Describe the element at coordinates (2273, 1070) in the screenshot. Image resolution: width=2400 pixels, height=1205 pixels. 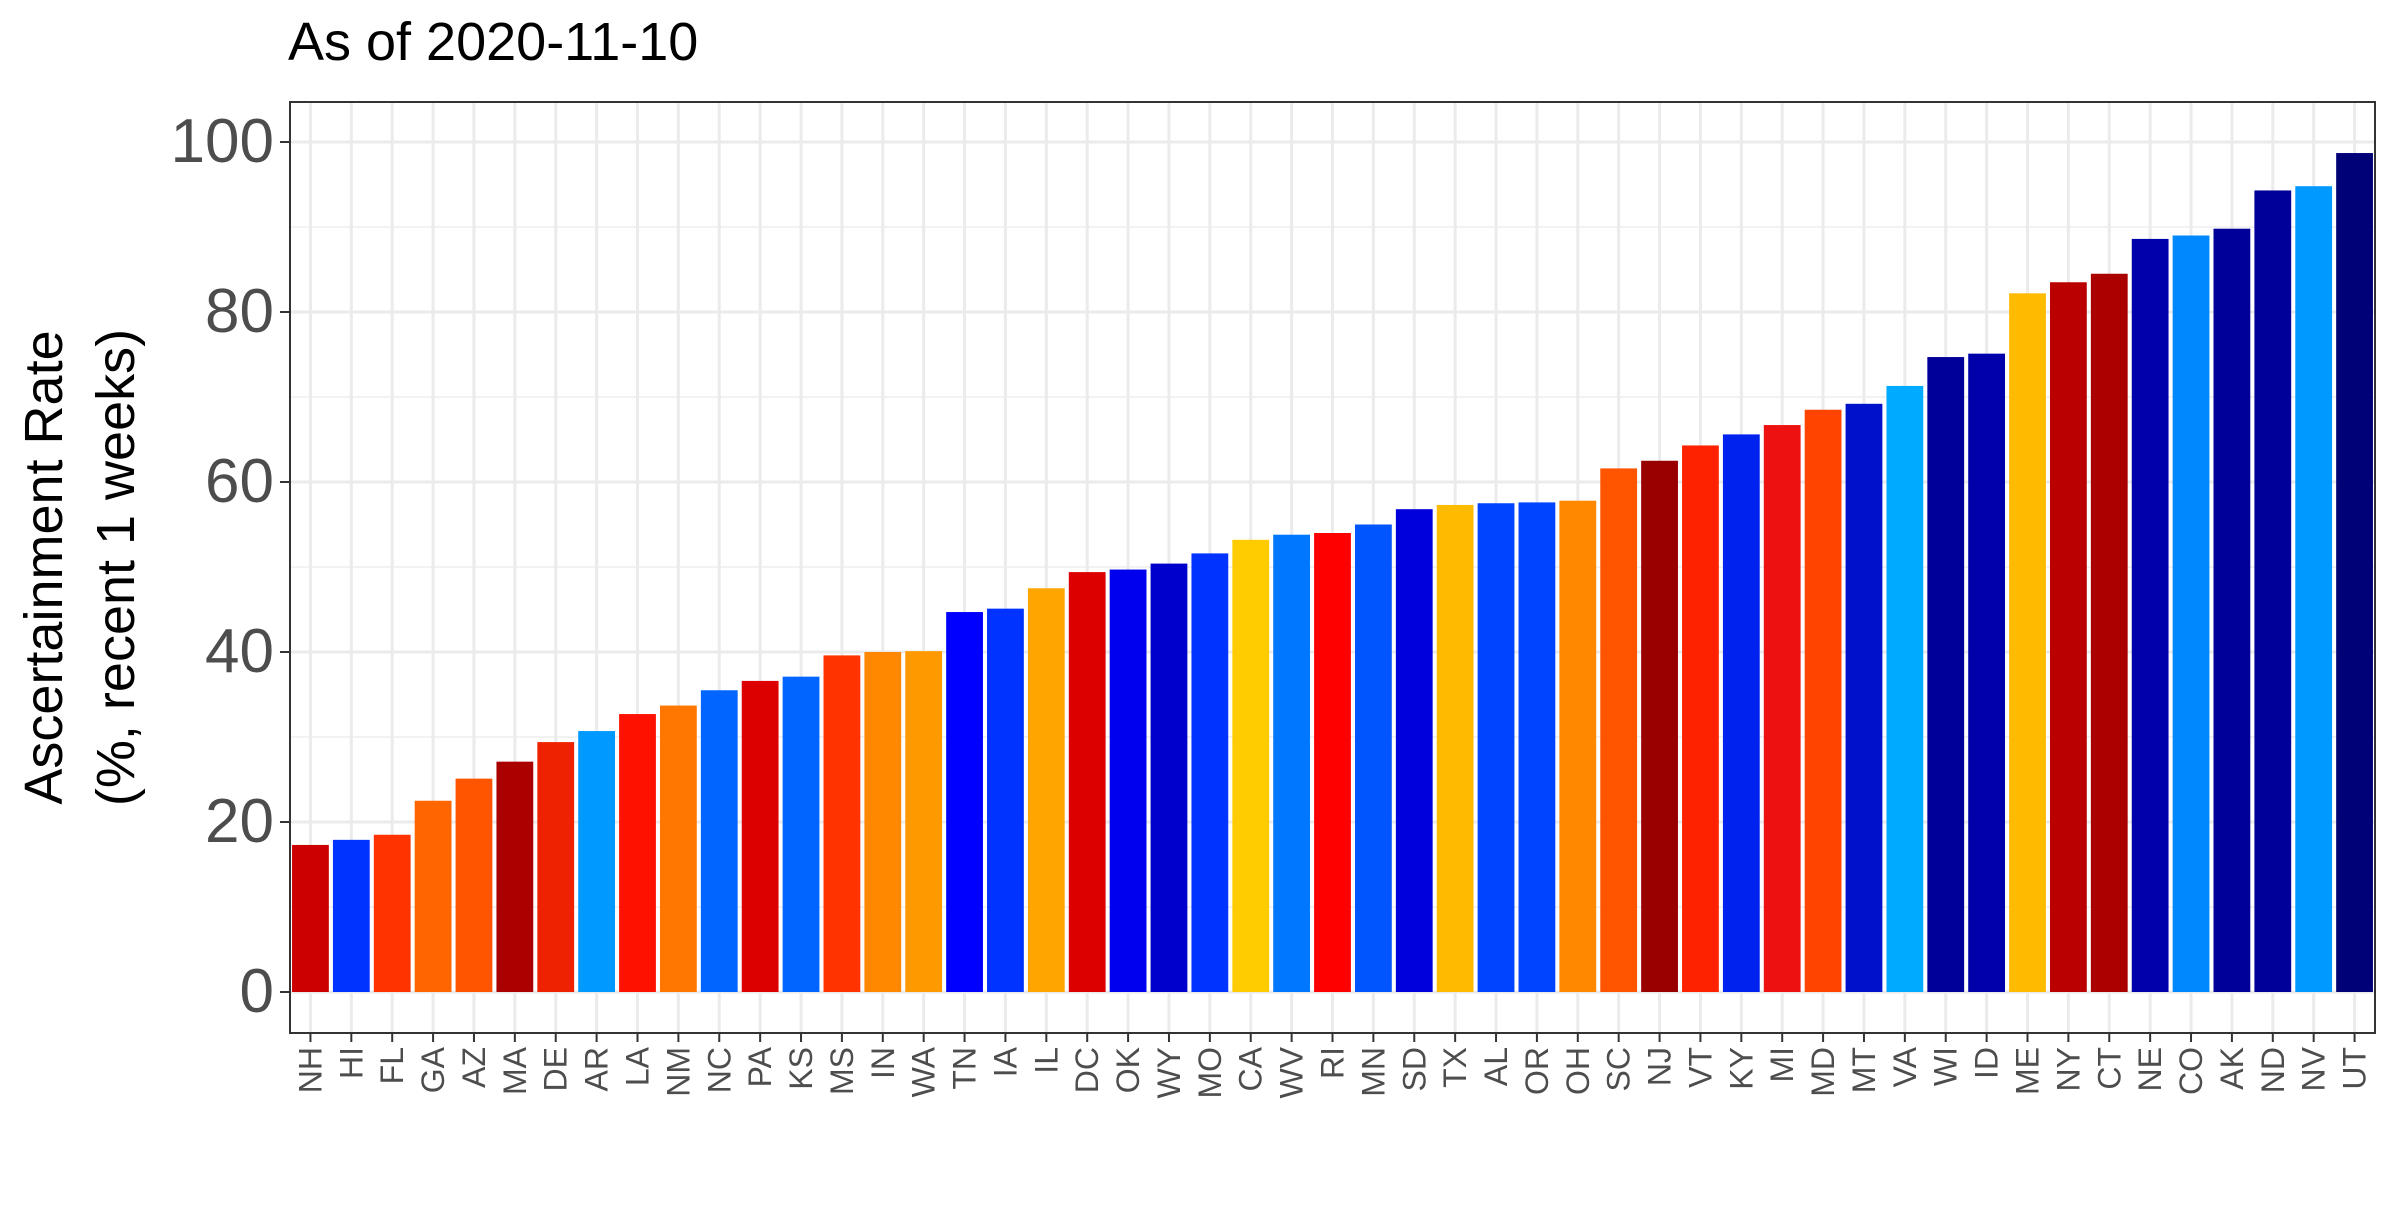
I see `x-tick-label: ND` at that location.